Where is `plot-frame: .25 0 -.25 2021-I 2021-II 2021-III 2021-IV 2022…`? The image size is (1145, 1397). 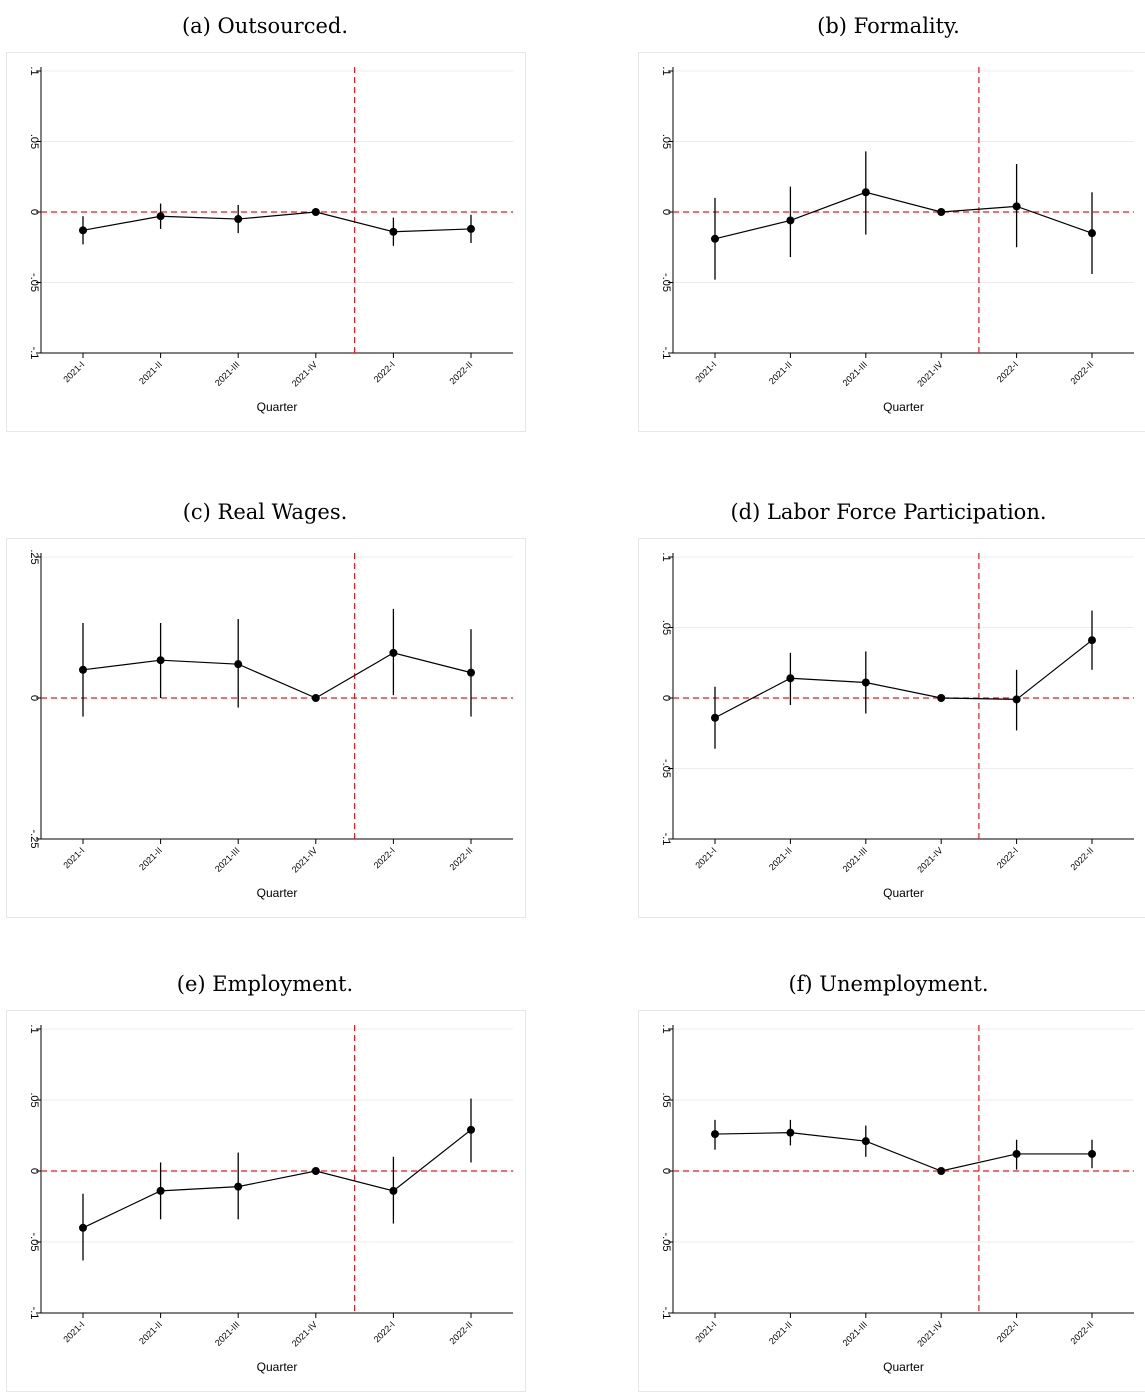 plot-frame: .25 0 -.25 2021-I 2021-II 2021-III 2021-IV 2022… is located at coordinates (266, 728).